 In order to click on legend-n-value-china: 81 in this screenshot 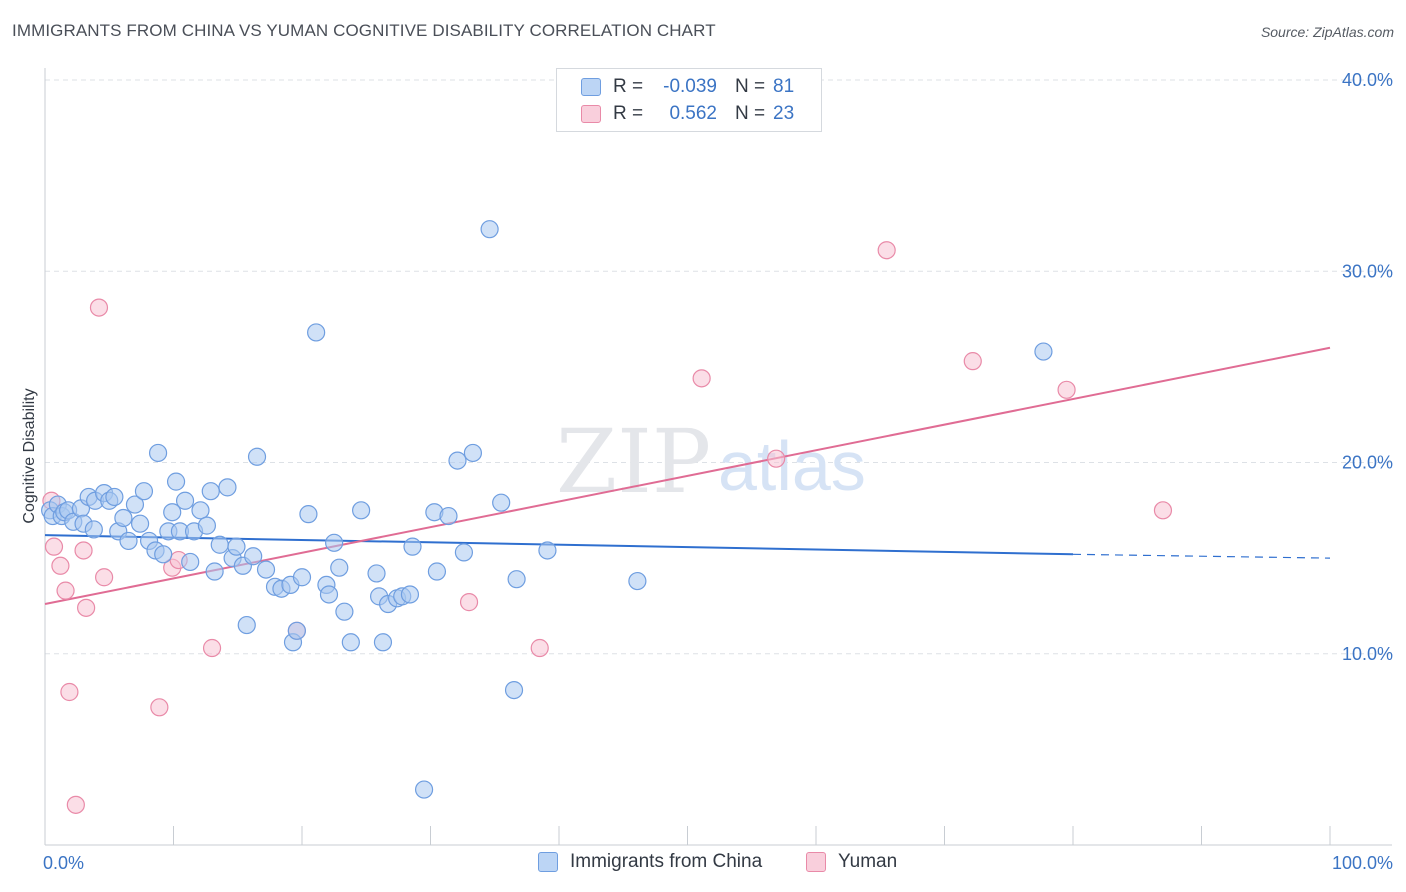, I will do `click(784, 86)`.